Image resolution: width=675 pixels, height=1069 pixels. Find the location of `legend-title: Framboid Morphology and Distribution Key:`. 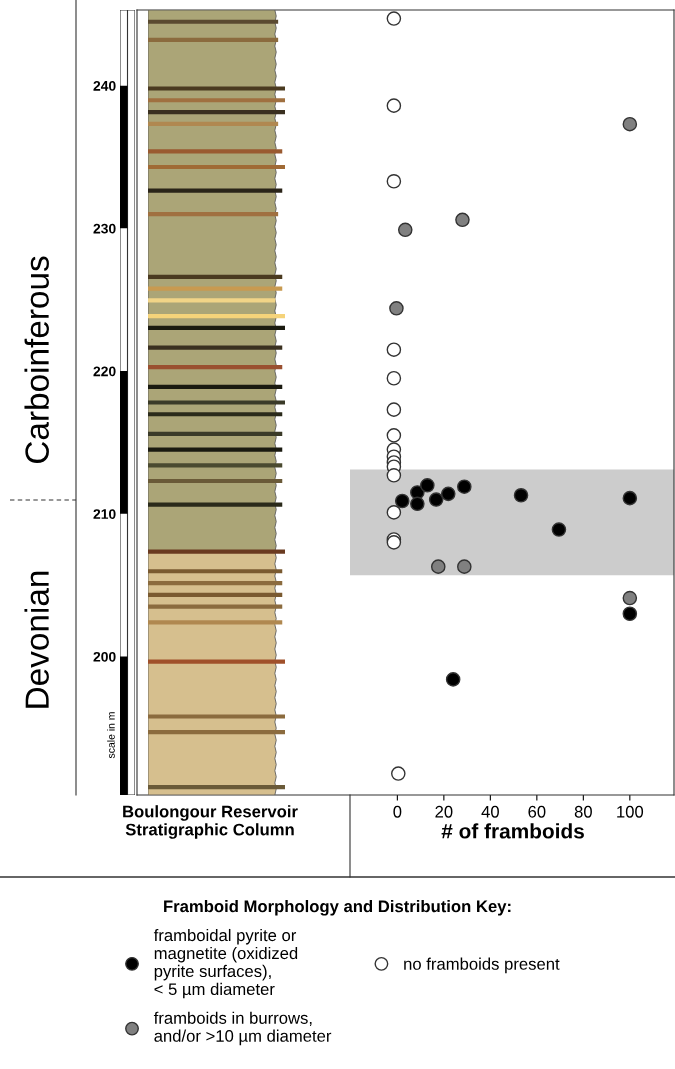

legend-title: Framboid Morphology and Distribution Key: is located at coordinates (337, 908).